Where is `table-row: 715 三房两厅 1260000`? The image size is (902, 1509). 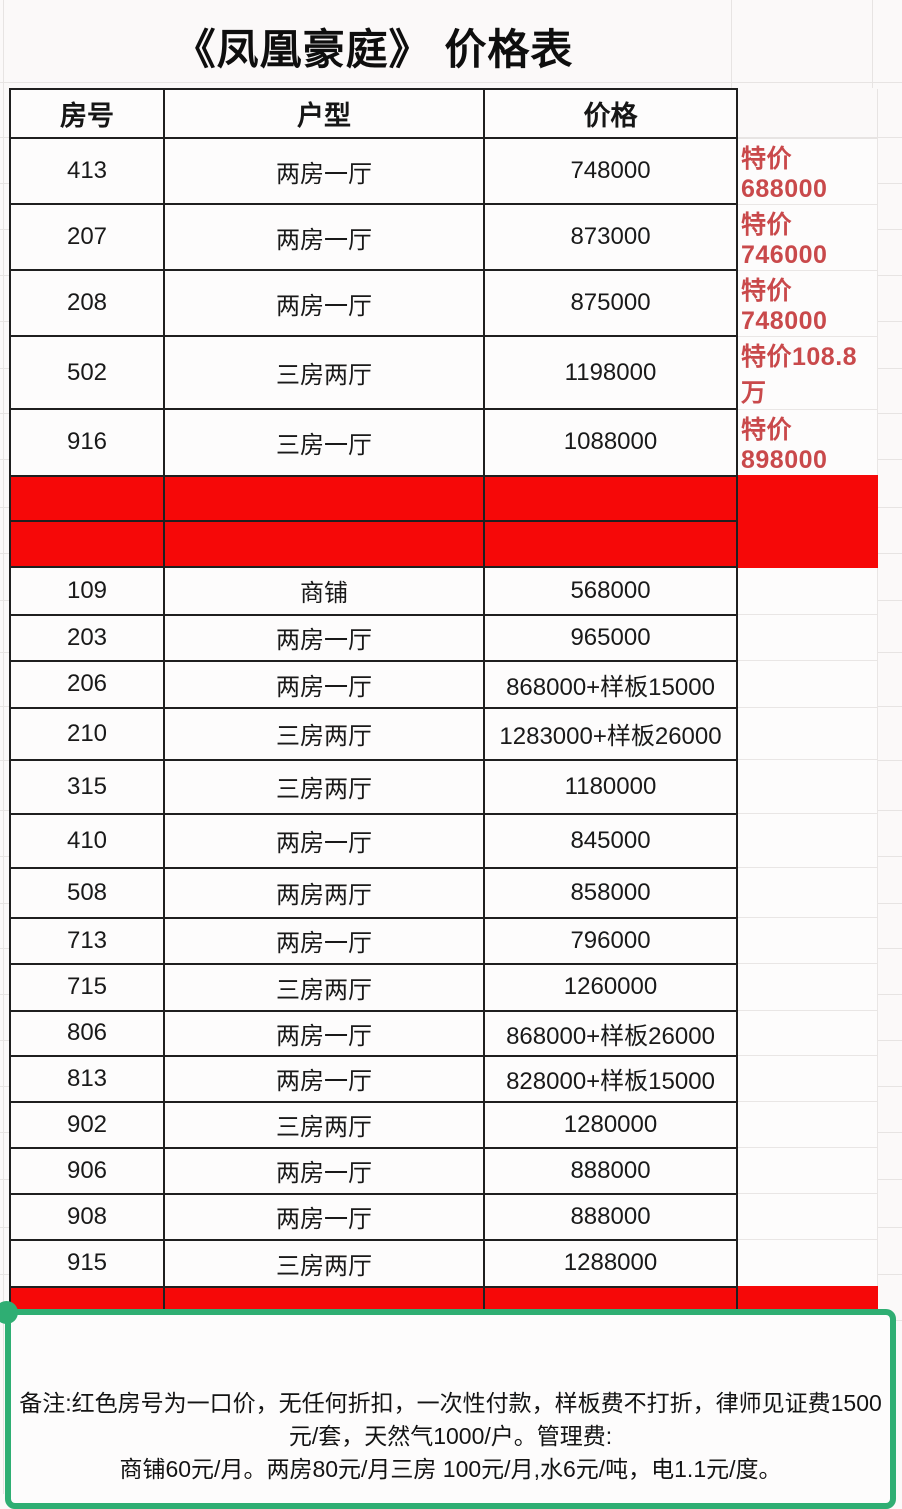
table-row: 715 三房两厅 1260000 is located at coordinates (443, 987).